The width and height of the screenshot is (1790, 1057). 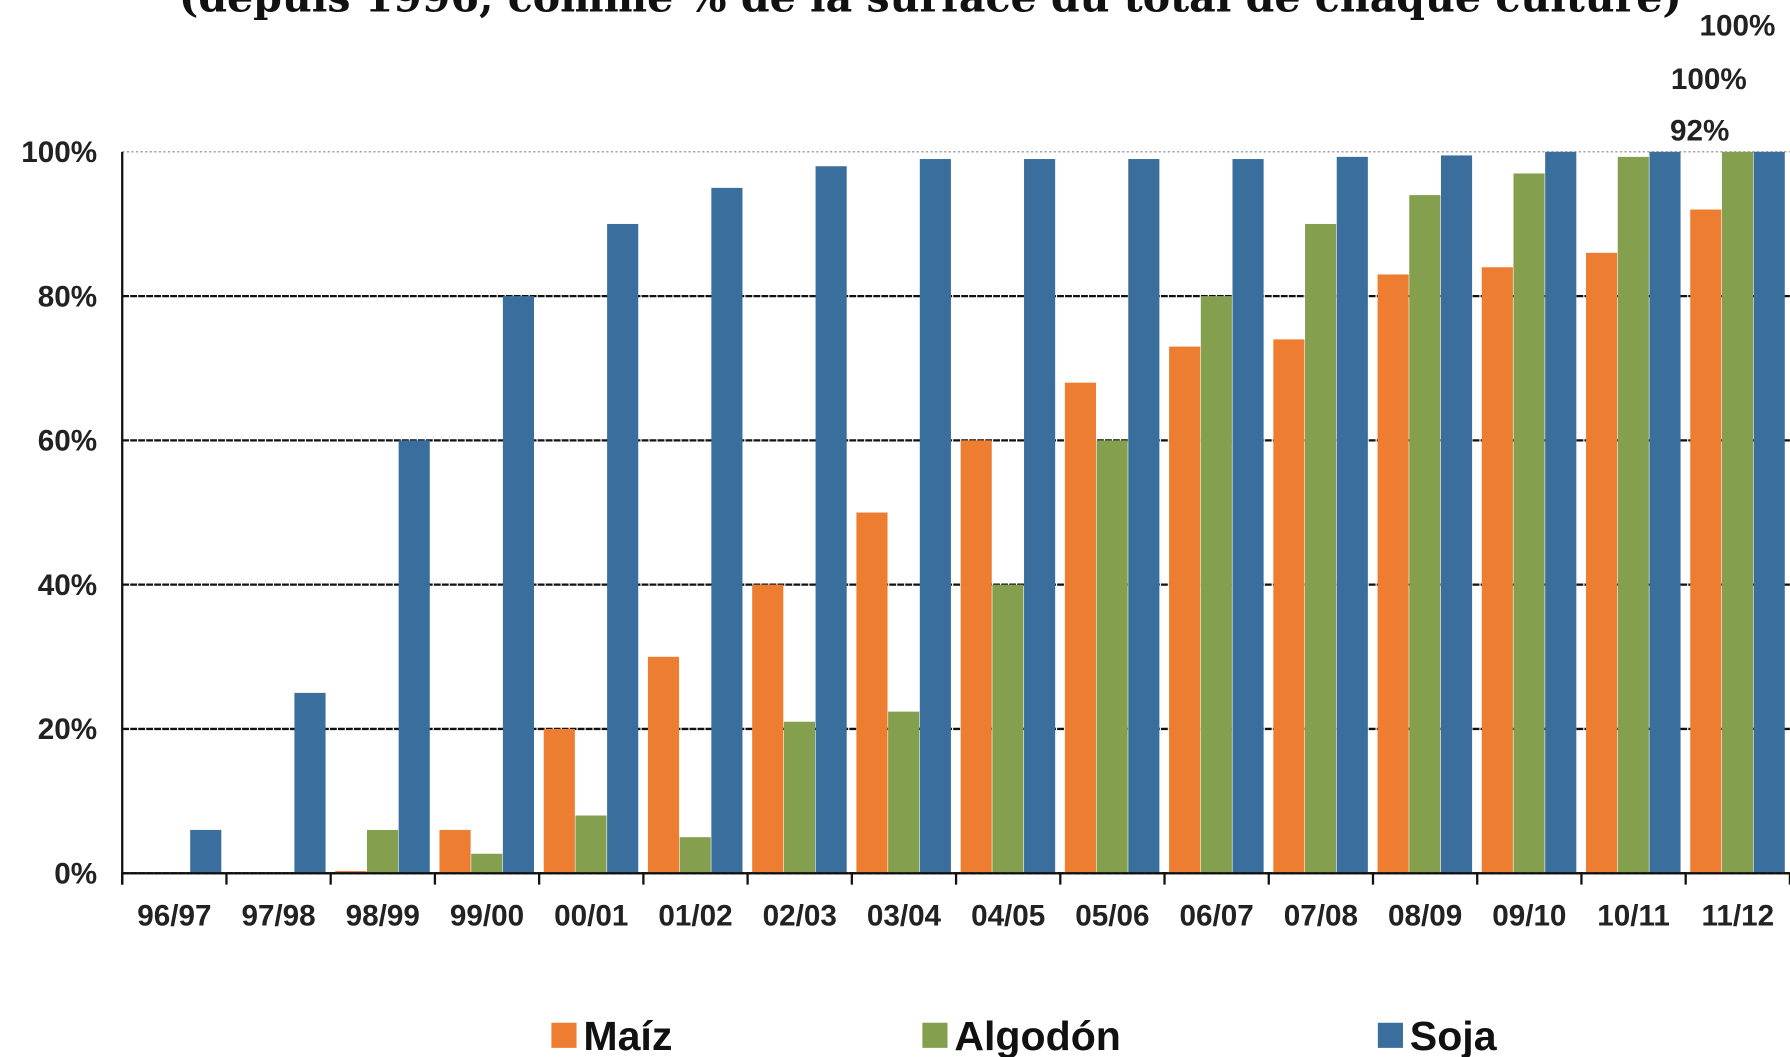 What do you see at coordinates (174, 916) in the screenshot?
I see `x-tick-label: 96/97` at bounding box center [174, 916].